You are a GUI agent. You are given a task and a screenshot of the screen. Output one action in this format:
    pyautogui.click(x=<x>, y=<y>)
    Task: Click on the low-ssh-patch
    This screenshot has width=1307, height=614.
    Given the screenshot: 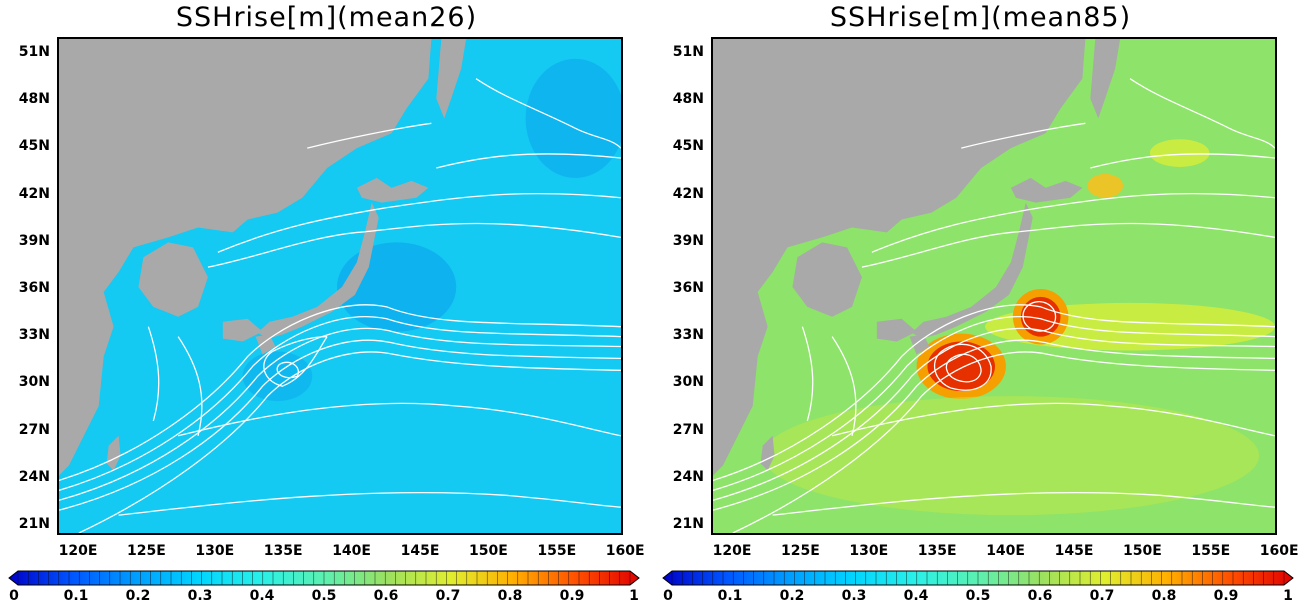 What is the action you would take?
    pyautogui.click(x=573, y=118)
    